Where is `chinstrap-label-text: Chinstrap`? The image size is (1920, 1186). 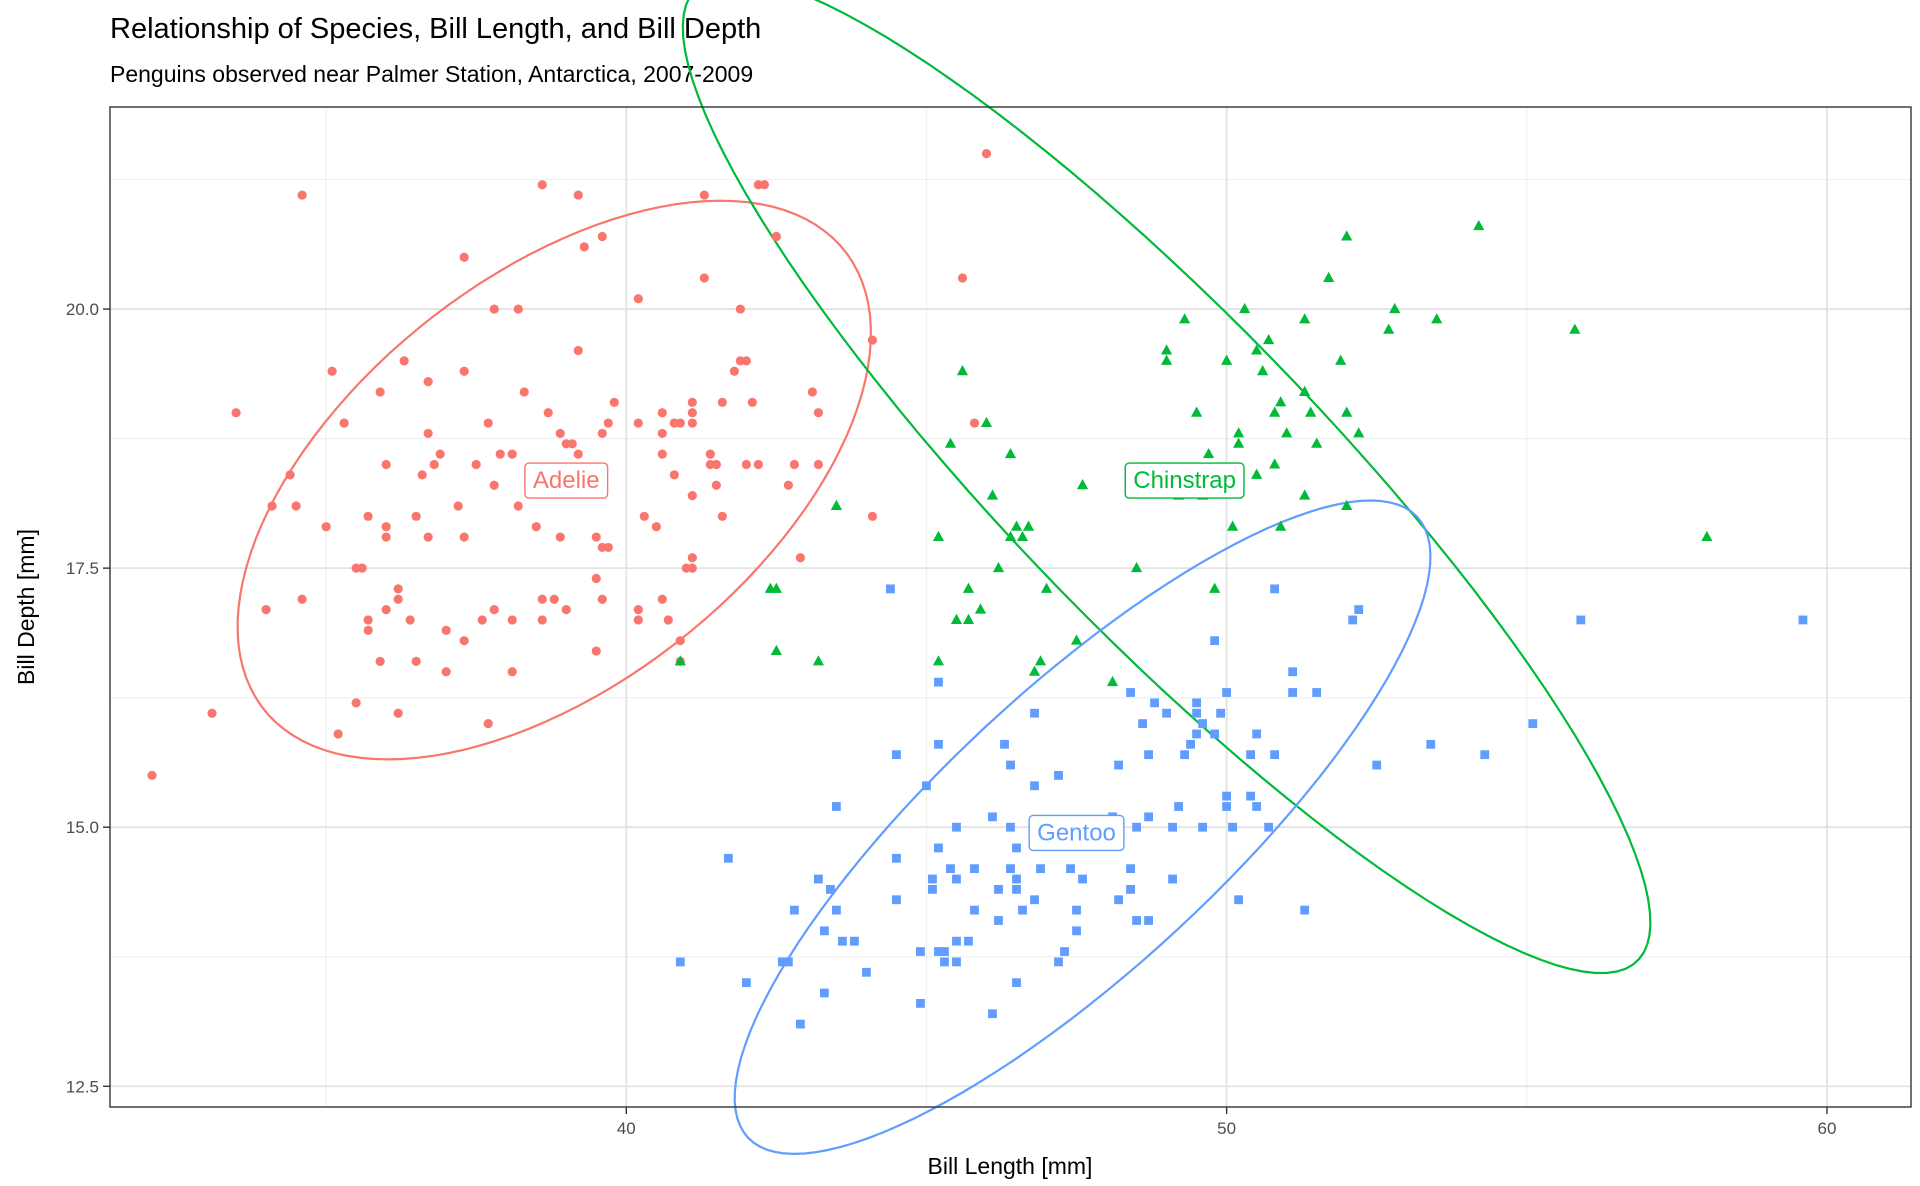 chinstrap-label-text: Chinstrap is located at coordinates (1184, 480).